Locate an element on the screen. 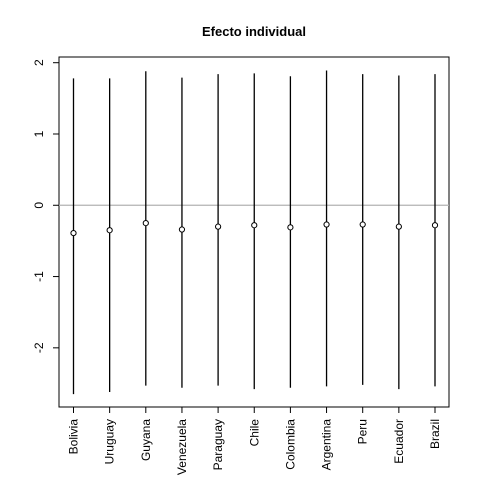  x-tick-label: Venezuela is located at coordinates (182, 447).